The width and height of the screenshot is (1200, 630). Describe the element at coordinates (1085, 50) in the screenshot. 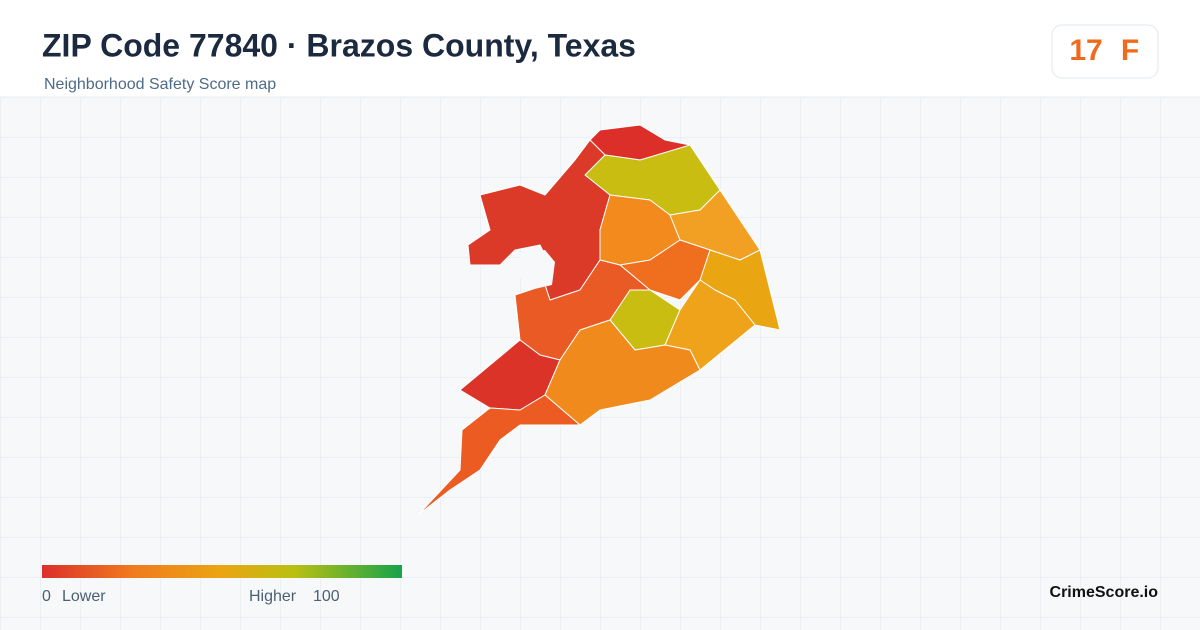

I see `score-value: 17` at that location.